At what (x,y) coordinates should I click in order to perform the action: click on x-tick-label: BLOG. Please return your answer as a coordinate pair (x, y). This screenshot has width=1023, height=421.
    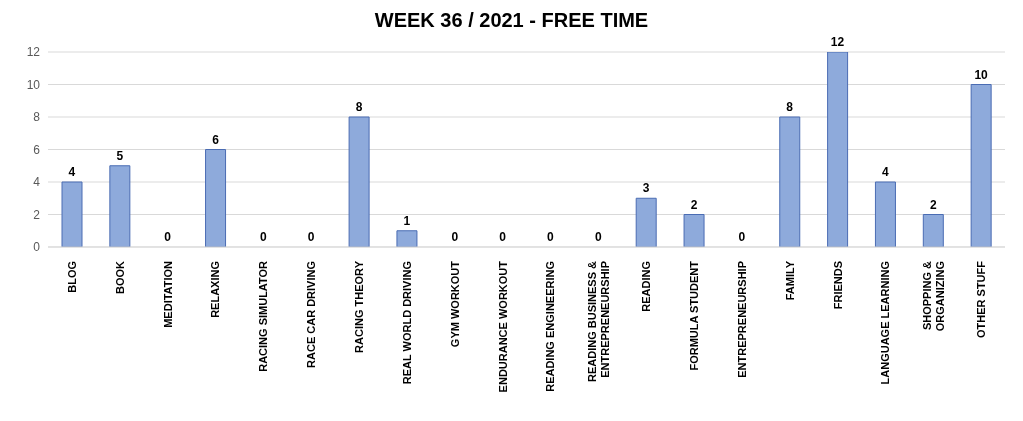
    Looking at the image, I should click on (71, 277).